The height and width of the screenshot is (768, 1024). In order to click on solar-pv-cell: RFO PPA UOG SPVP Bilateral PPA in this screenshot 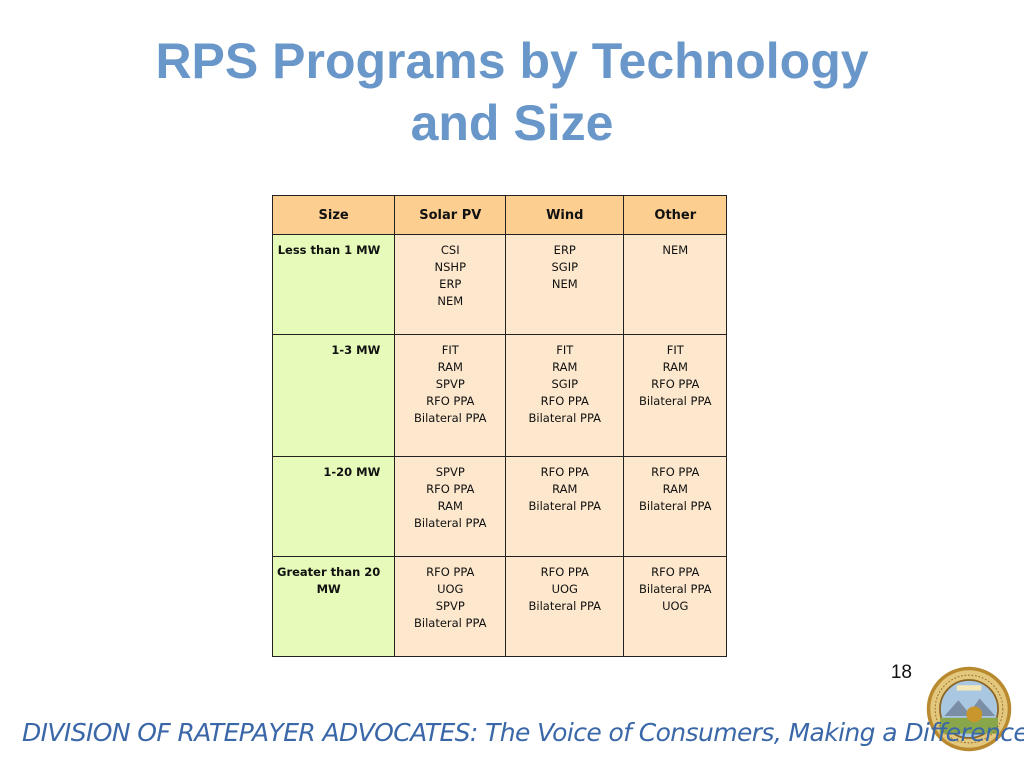, I will do `click(450, 606)`.